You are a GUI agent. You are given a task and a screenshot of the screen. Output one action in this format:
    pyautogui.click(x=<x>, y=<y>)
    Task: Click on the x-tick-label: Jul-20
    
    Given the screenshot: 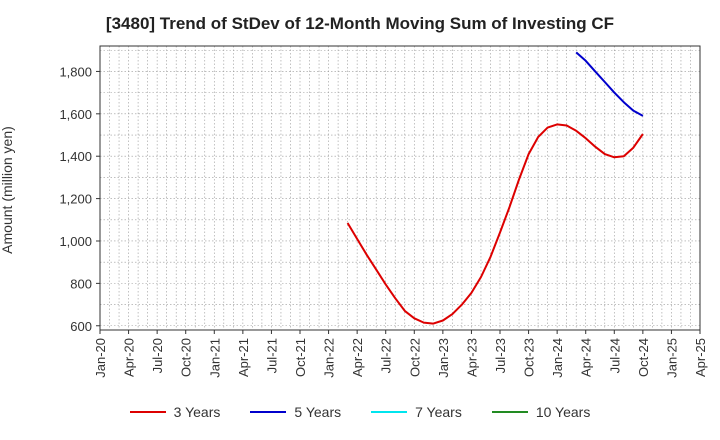 What is the action you would take?
    pyautogui.click(x=157, y=355)
    